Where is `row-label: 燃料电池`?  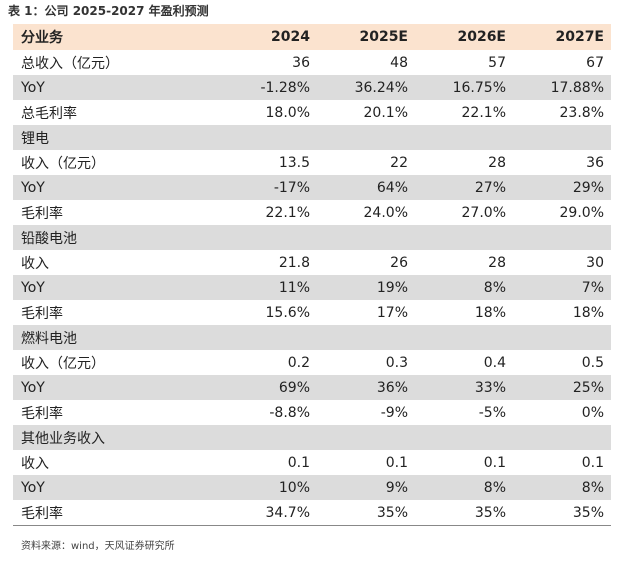
row-label: 燃料电池 is located at coordinates (49, 338).